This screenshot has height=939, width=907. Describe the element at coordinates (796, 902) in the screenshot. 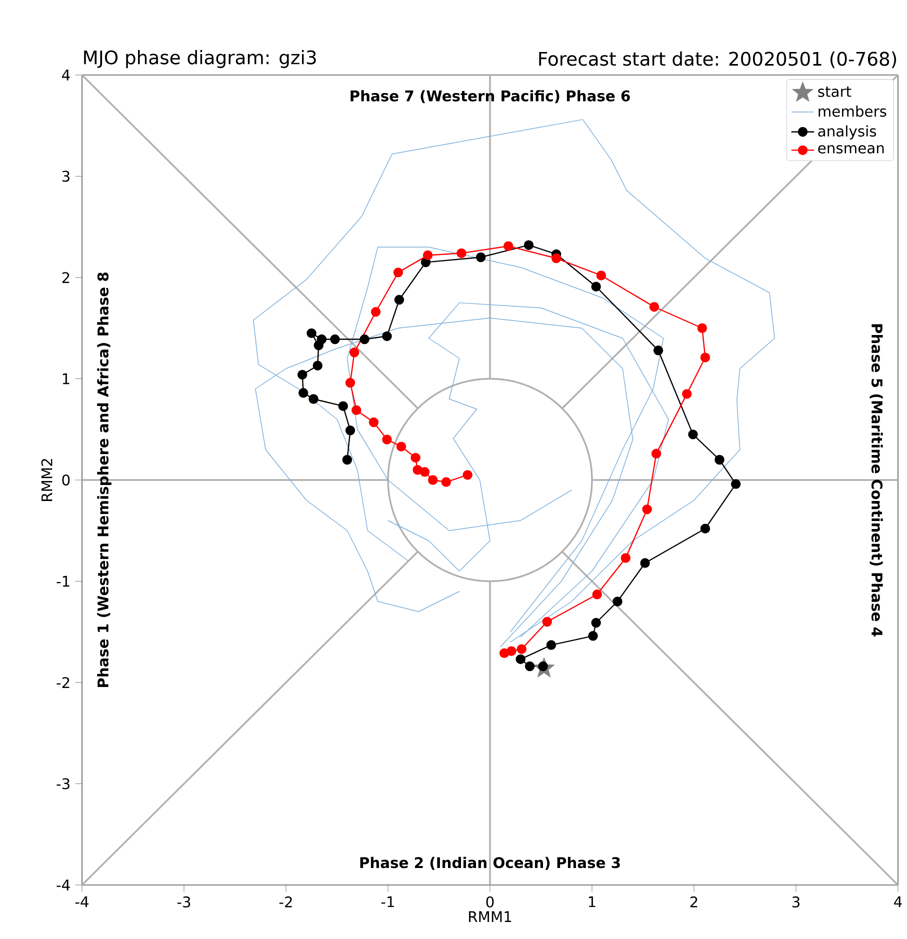

I see `x-tick-label: 3` at that location.